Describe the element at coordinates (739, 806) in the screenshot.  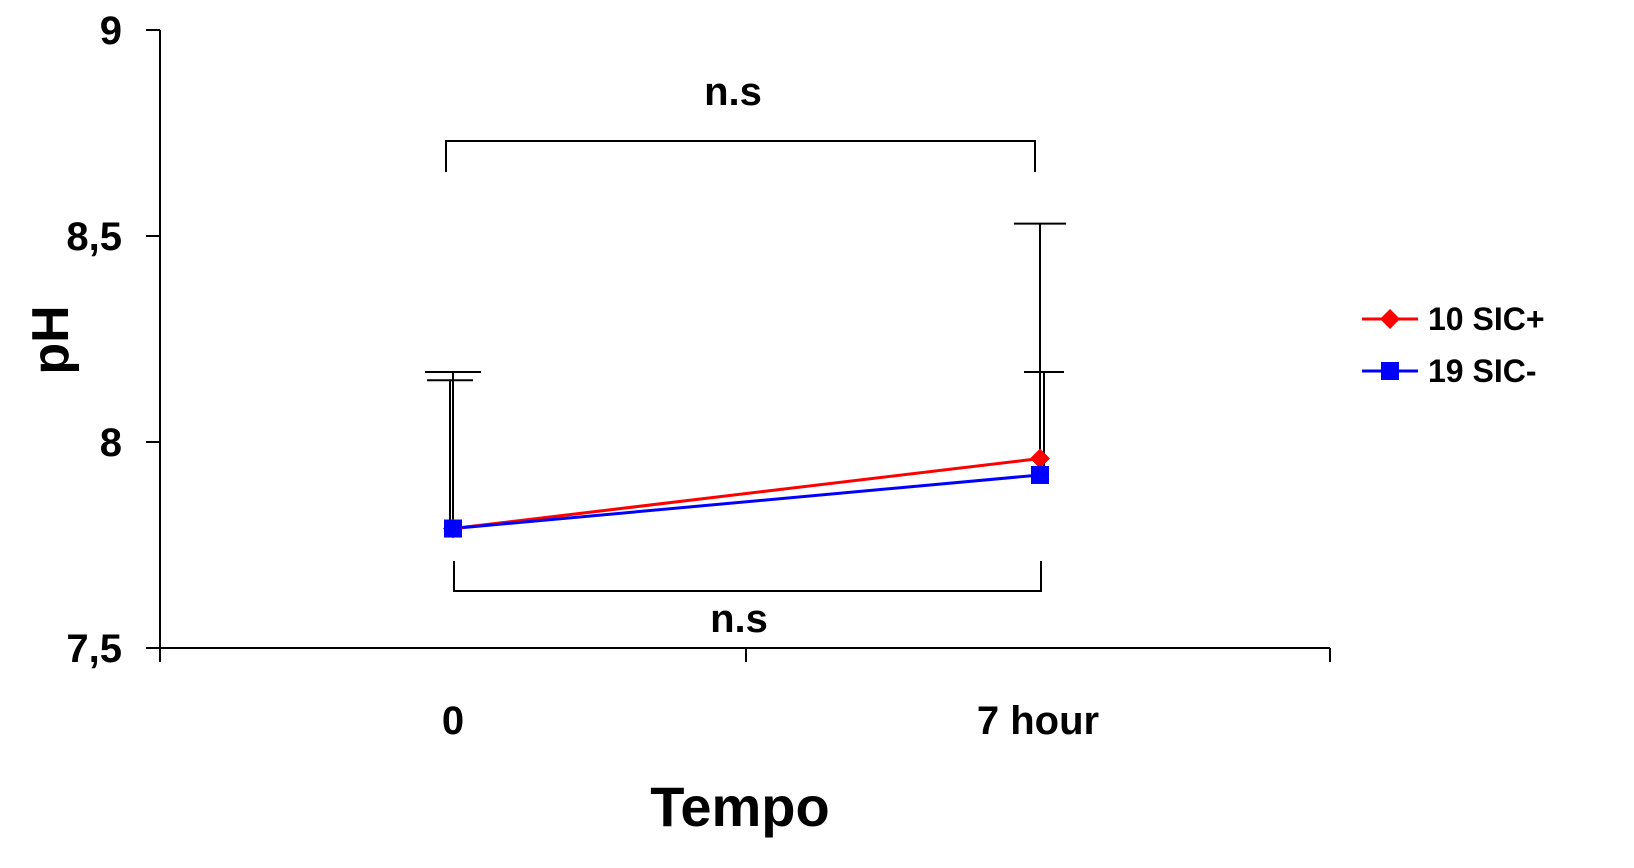
I see `x-axis-title: Tempo` at that location.